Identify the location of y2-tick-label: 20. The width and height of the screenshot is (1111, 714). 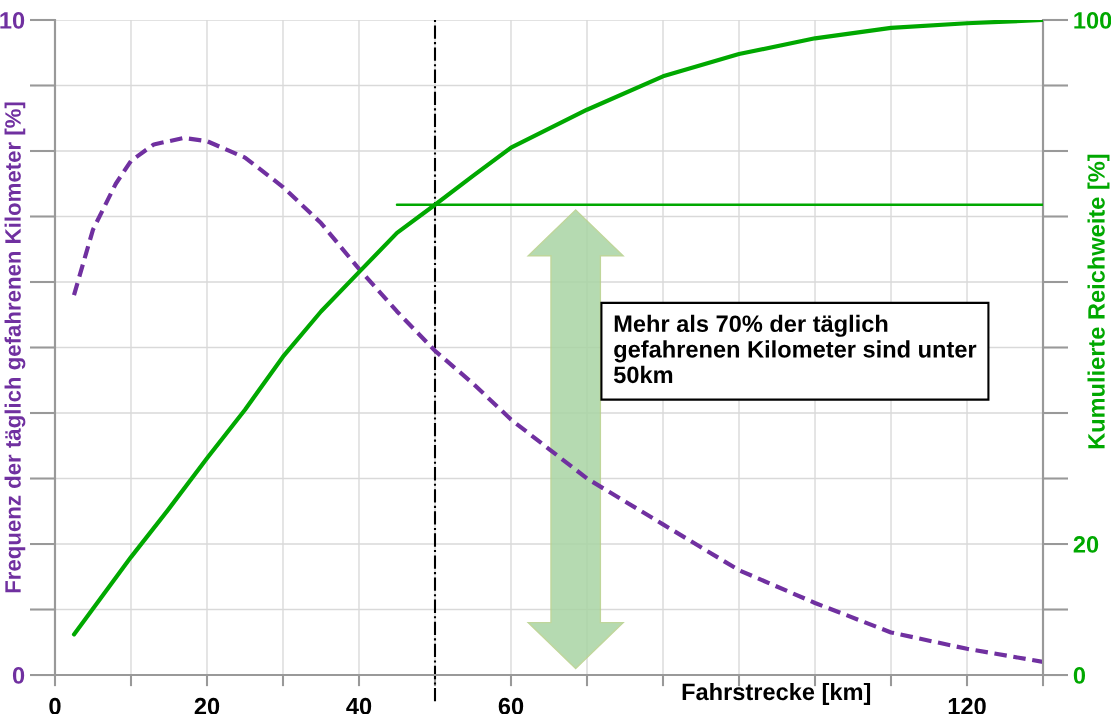
(1086, 544).